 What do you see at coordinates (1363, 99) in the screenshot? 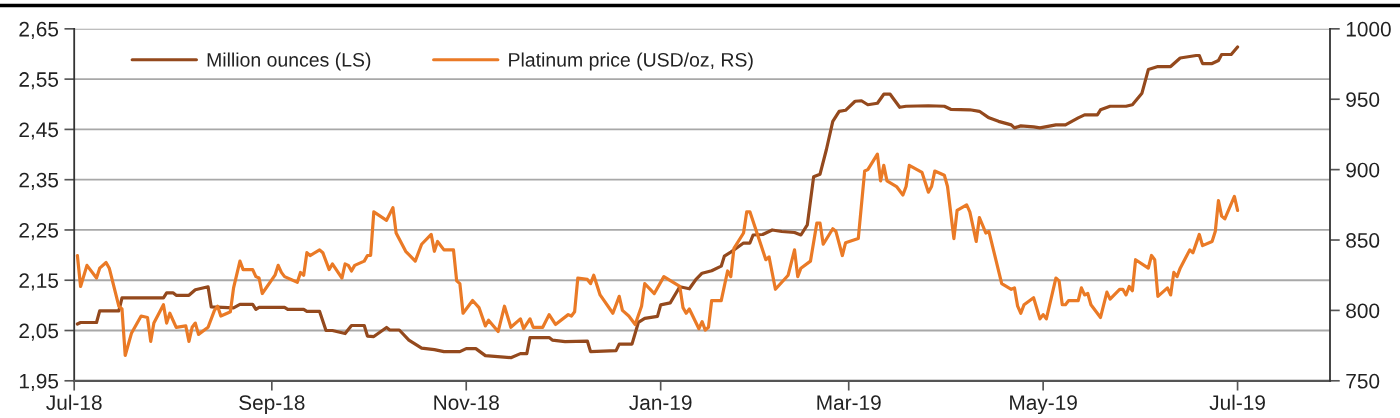
I see `y2-tick-label: 950` at bounding box center [1363, 99].